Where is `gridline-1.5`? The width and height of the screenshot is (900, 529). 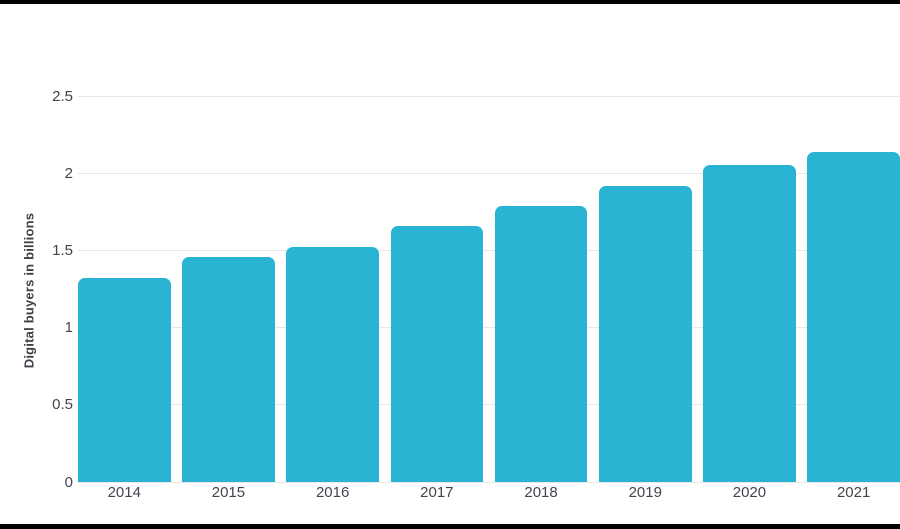 gridline-1.5 is located at coordinates (489, 250).